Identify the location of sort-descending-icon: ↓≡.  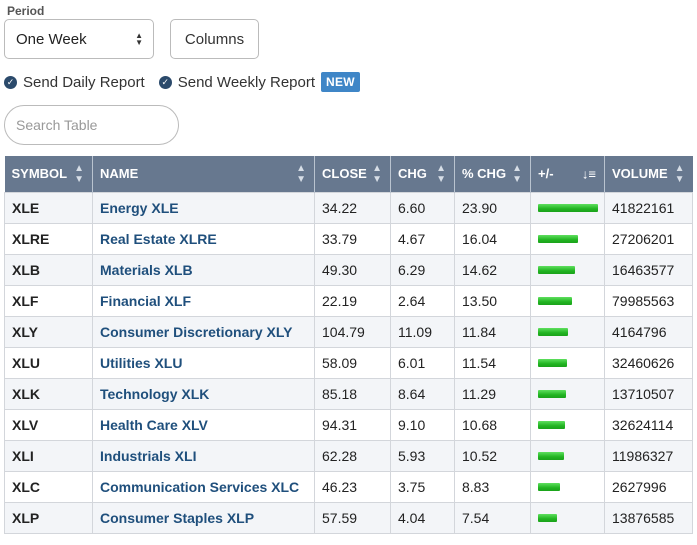
(588, 174).